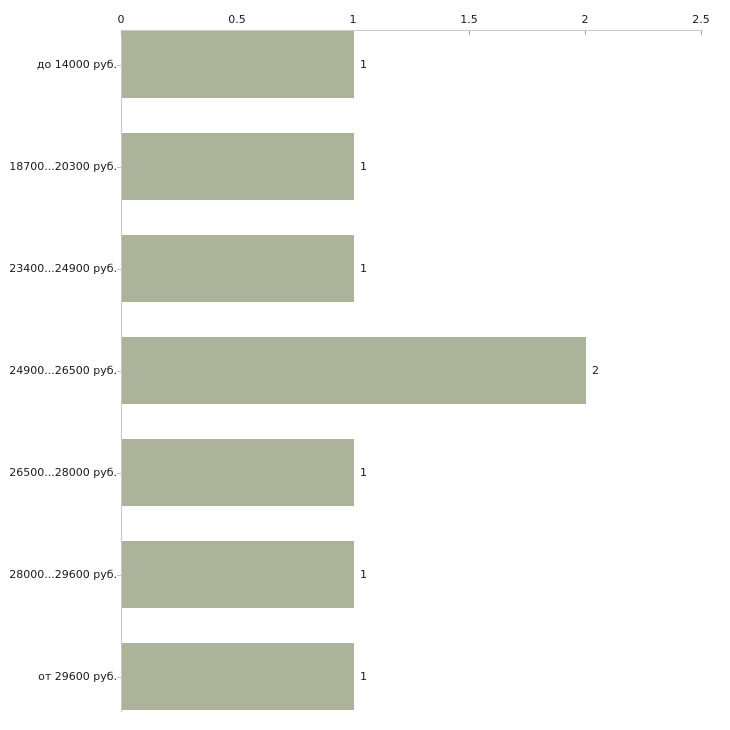 This screenshot has height=730, width=730. I want to click on x-tick-label: 1.5, so click(469, 19).